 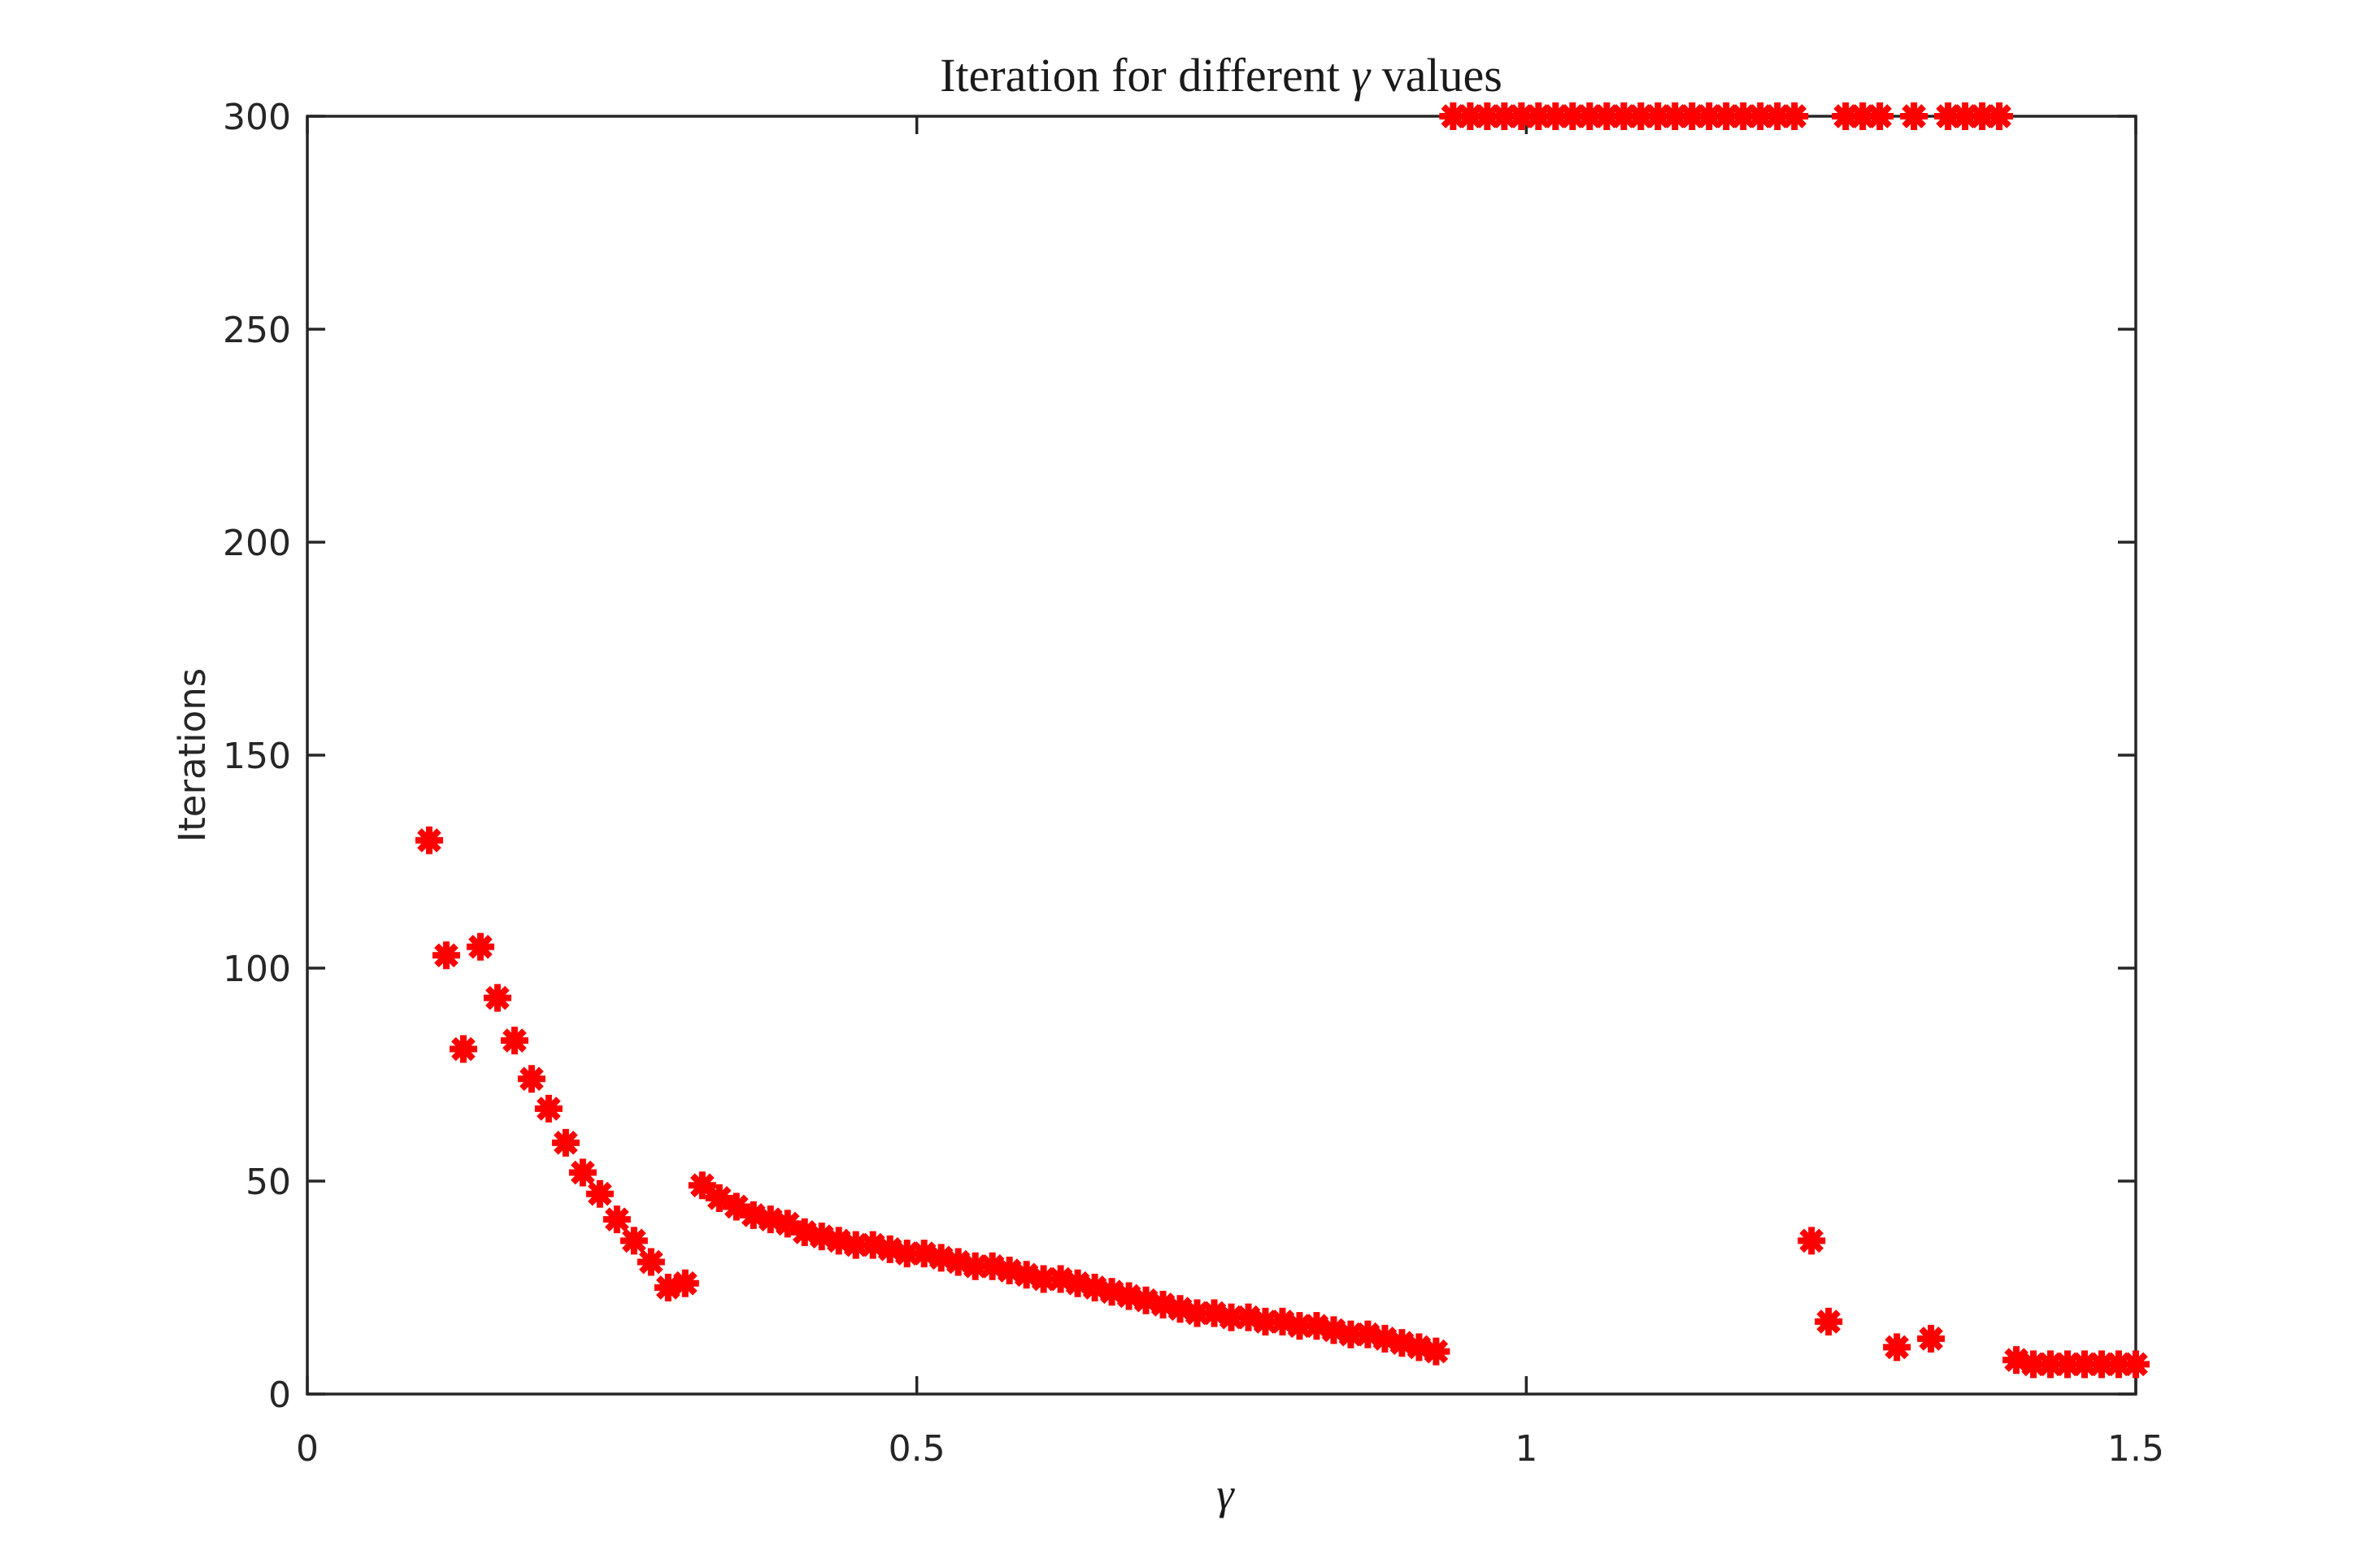 I want to click on y-tick-label: 50, so click(x=268, y=1182).